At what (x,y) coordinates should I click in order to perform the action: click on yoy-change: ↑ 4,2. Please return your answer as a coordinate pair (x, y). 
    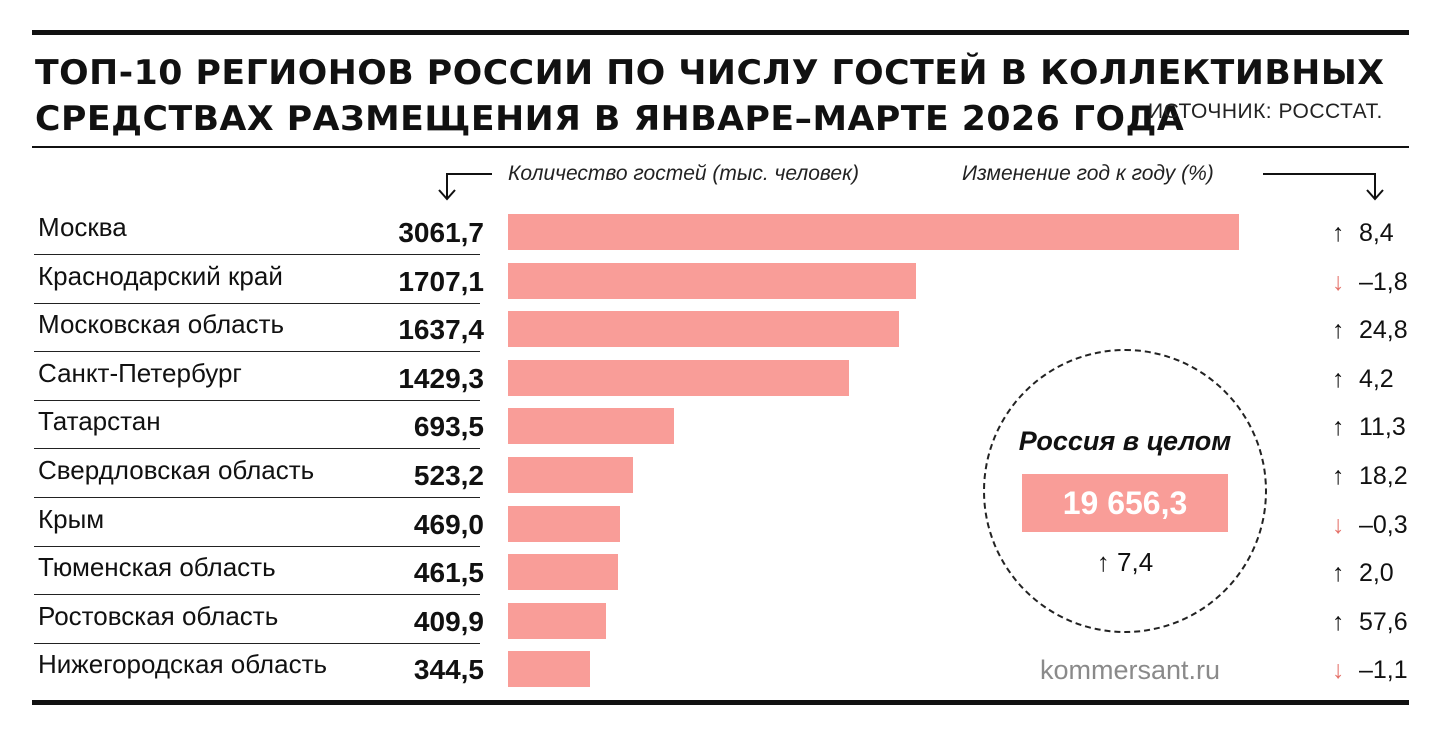
    Looking at the image, I should click on (1363, 379).